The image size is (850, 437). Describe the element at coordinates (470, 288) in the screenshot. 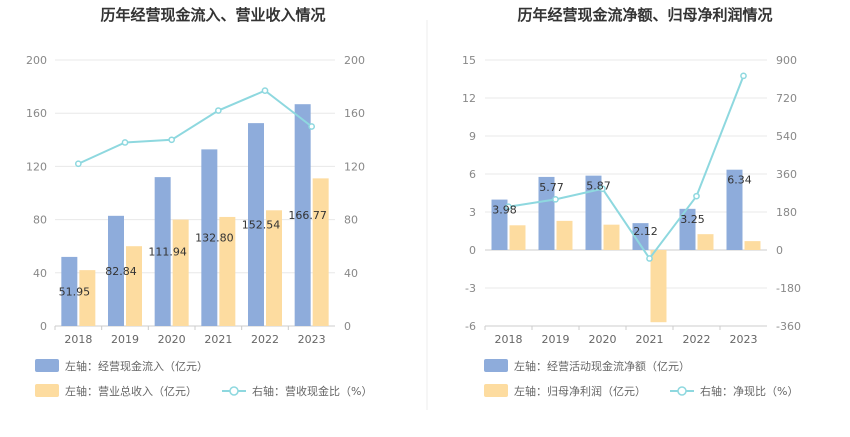

I see `left-axis-tick: -3` at that location.